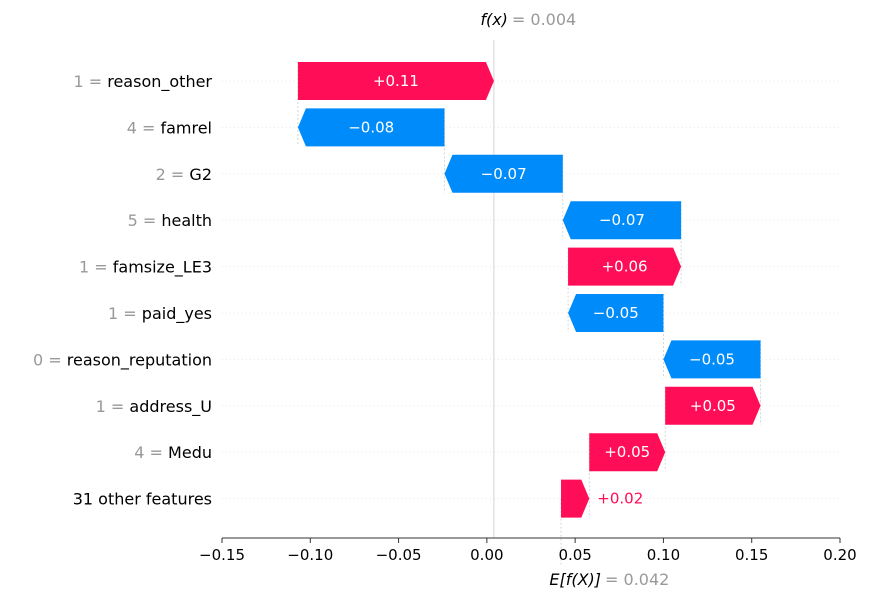 This screenshot has height=600, width=869. What do you see at coordinates (222, 555) in the screenshot?
I see `x-tick-label: −0.15` at bounding box center [222, 555].